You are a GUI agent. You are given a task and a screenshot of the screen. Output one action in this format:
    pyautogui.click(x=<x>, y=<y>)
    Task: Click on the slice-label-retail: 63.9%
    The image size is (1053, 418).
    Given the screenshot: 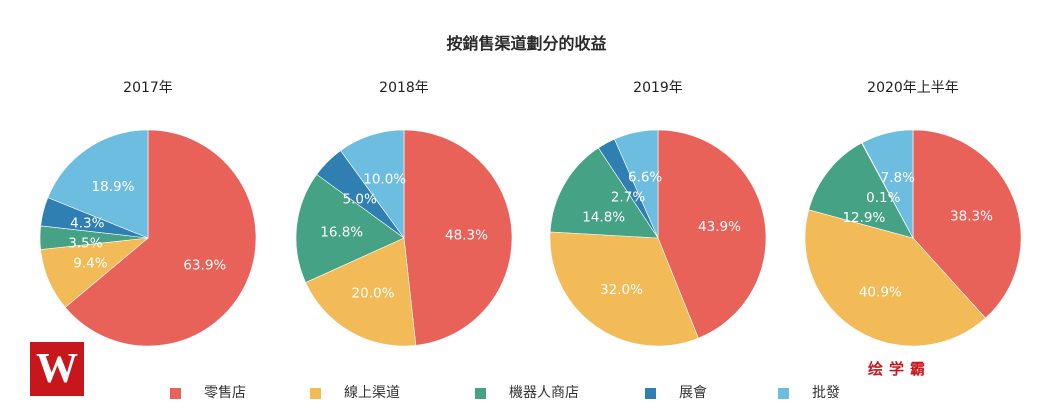 What is the action you would take?
    pyautogui.click(x=204, y=266)
    